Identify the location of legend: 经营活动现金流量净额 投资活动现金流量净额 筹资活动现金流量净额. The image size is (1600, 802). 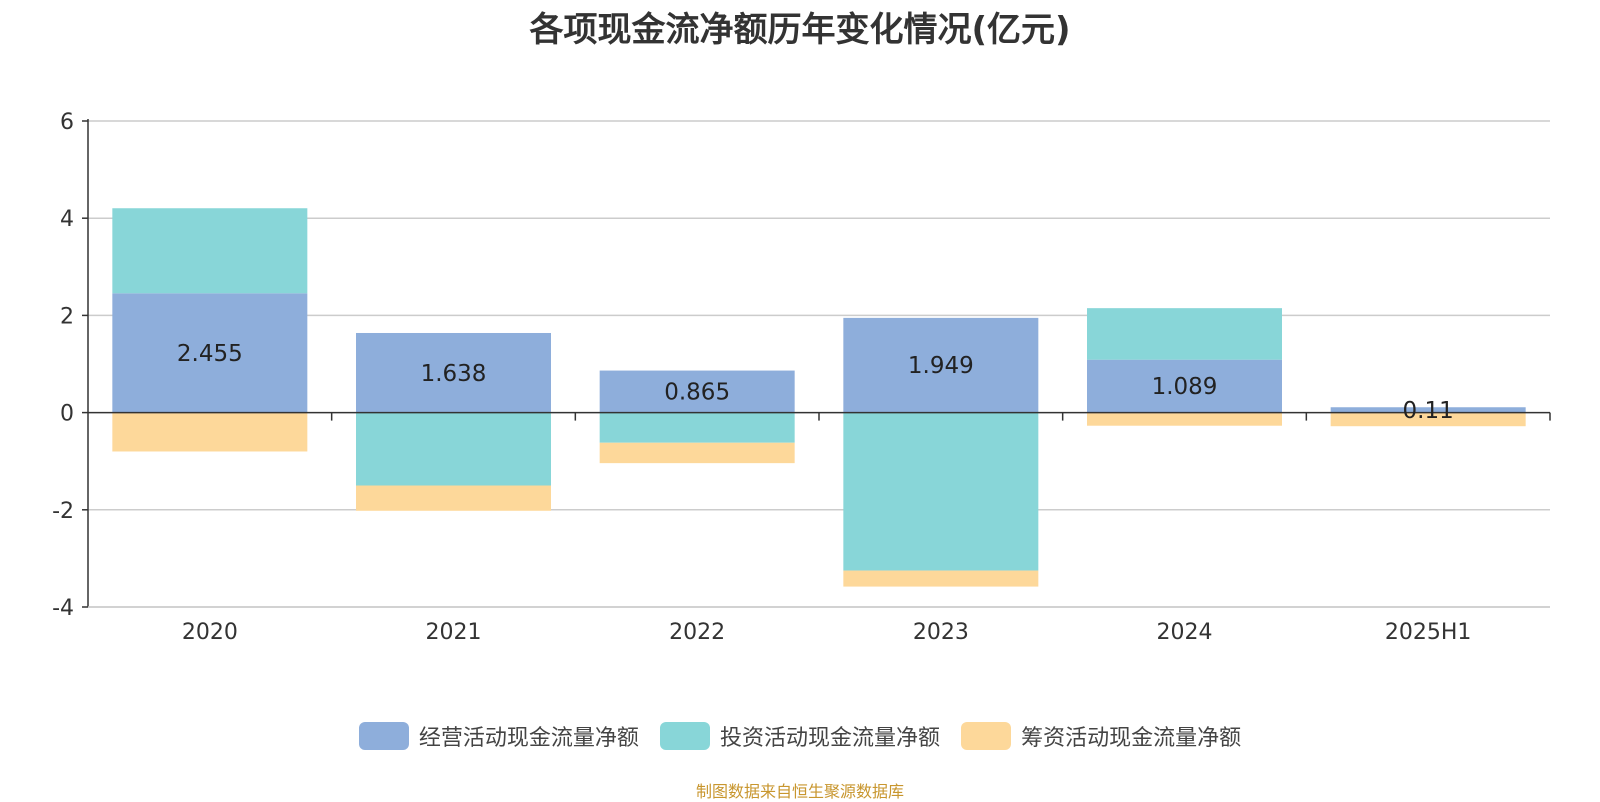
(800, 737).